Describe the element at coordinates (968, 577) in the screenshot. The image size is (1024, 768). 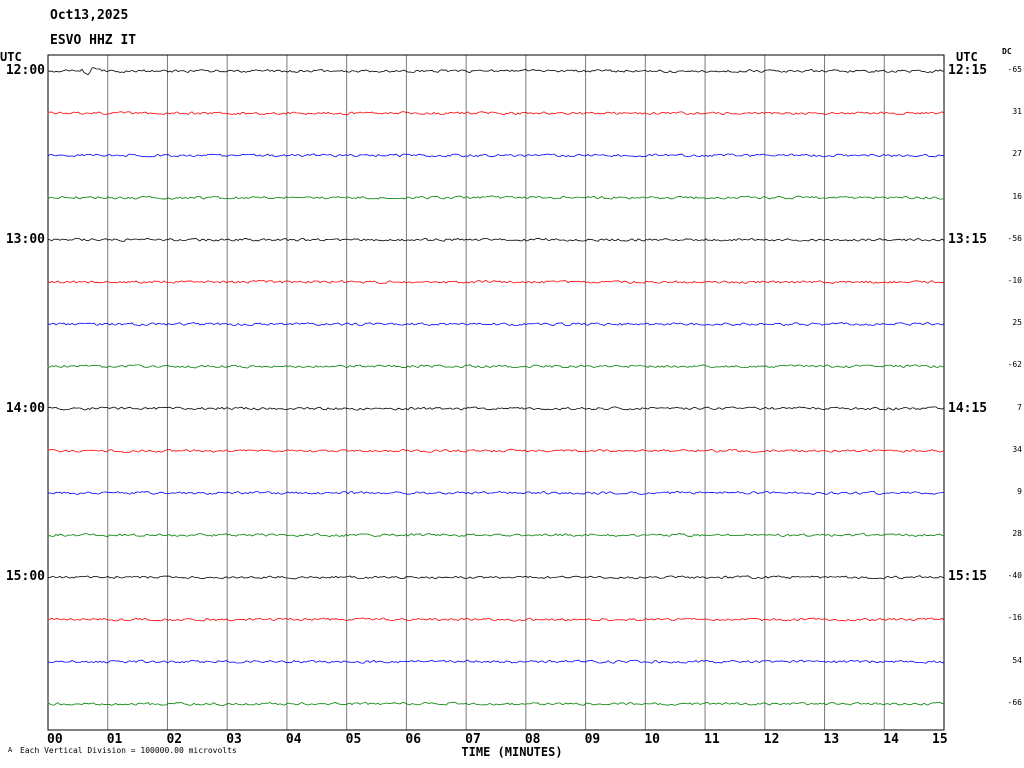
I see `row-time-right-12: 15:15` at that location.